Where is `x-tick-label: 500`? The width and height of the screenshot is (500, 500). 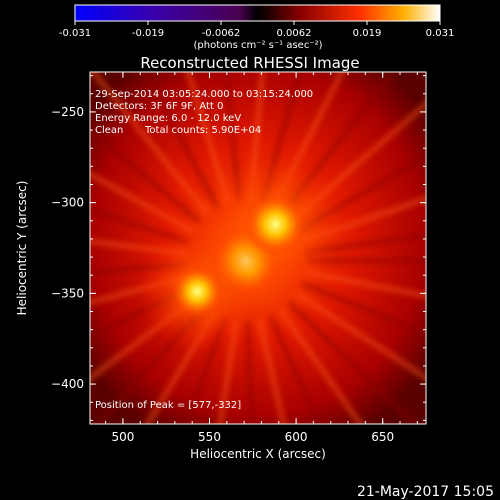 x-tick-label: 500 is located at coordinates (122, 437).